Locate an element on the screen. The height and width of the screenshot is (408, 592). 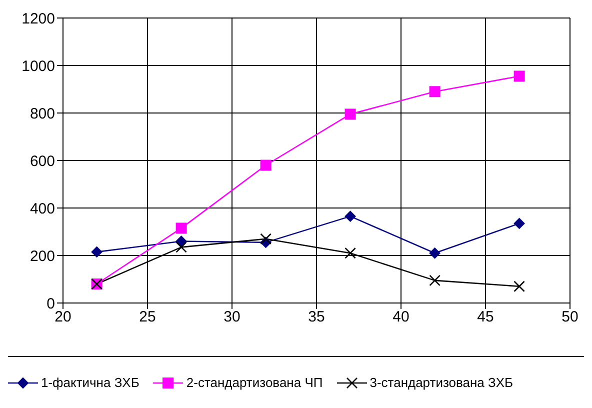
x-tick-label: 40 is located at coordinates (401, 317).